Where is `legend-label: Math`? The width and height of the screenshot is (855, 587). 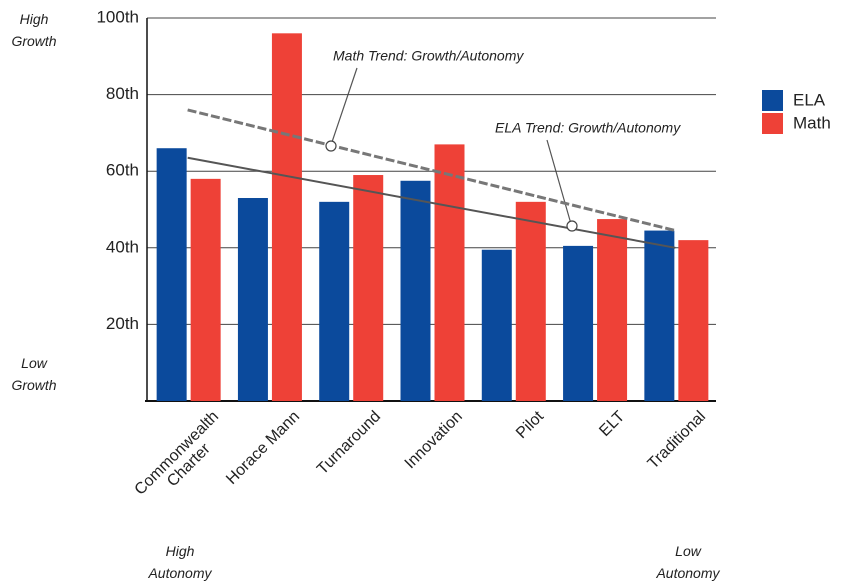 legend-label: Math is located at coordinates (812, 122).